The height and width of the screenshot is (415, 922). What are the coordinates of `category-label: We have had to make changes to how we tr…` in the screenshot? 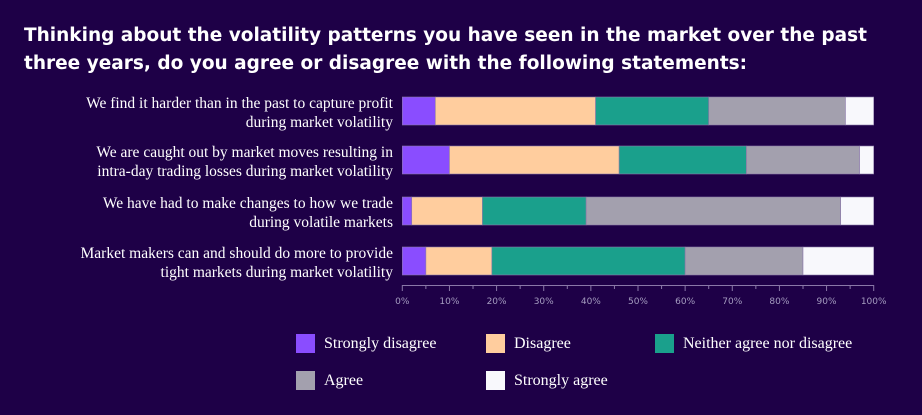 It's located at (248, 203).